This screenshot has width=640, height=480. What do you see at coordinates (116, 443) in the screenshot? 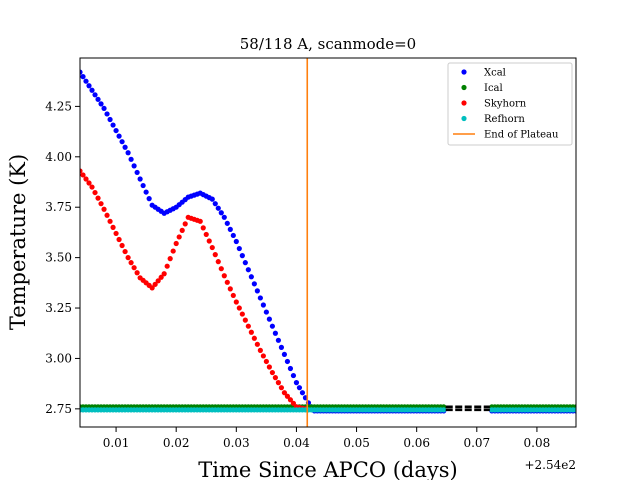
I see `x-tick-label: 0.01` at bounding box center [116, 443].